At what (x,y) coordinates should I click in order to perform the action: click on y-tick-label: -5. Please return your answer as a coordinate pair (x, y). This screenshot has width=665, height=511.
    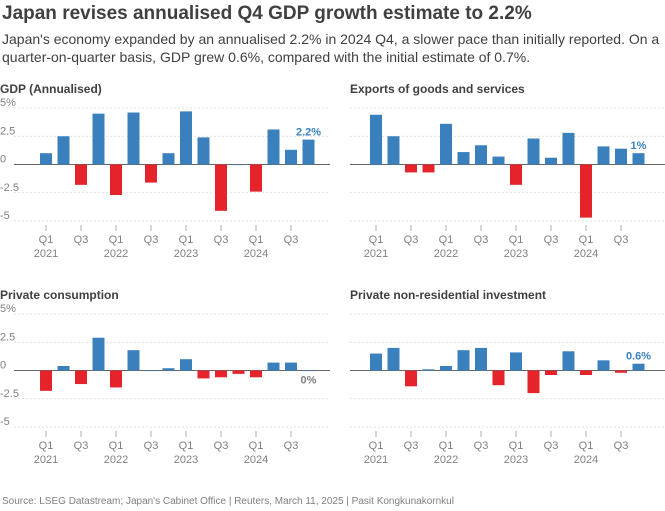
    Looking at the image, I should click on (5, 216).